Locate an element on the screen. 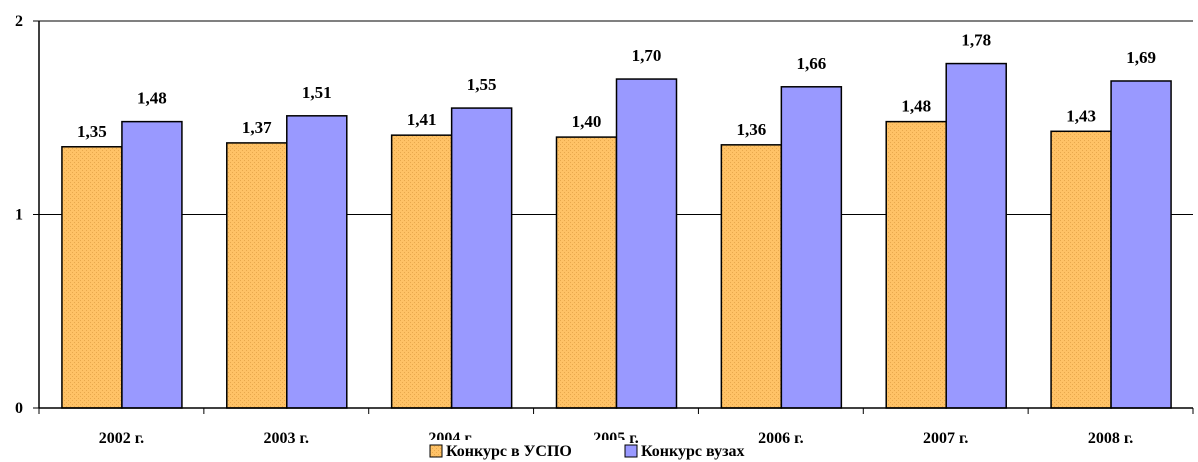 The width and height of the screenshot is (1198, 462). y-tick-label: 2 is located at coordinates (19, 21).